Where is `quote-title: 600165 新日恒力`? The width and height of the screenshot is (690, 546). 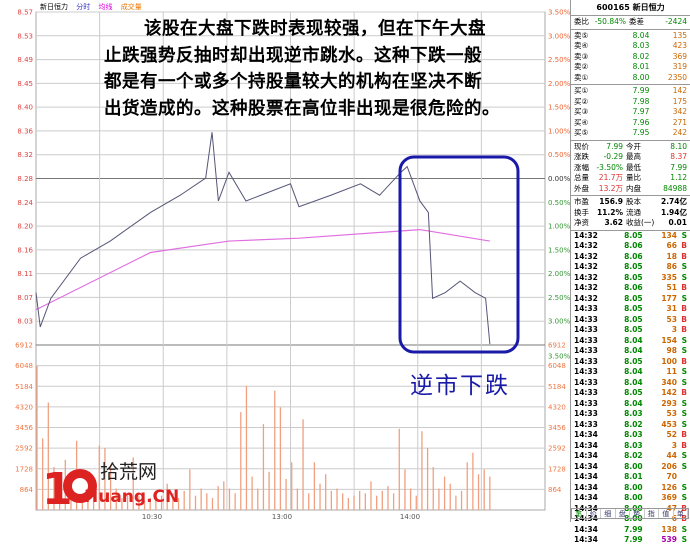
quote-title: 600165 新日恒力 is located at coordinates (630, 8).